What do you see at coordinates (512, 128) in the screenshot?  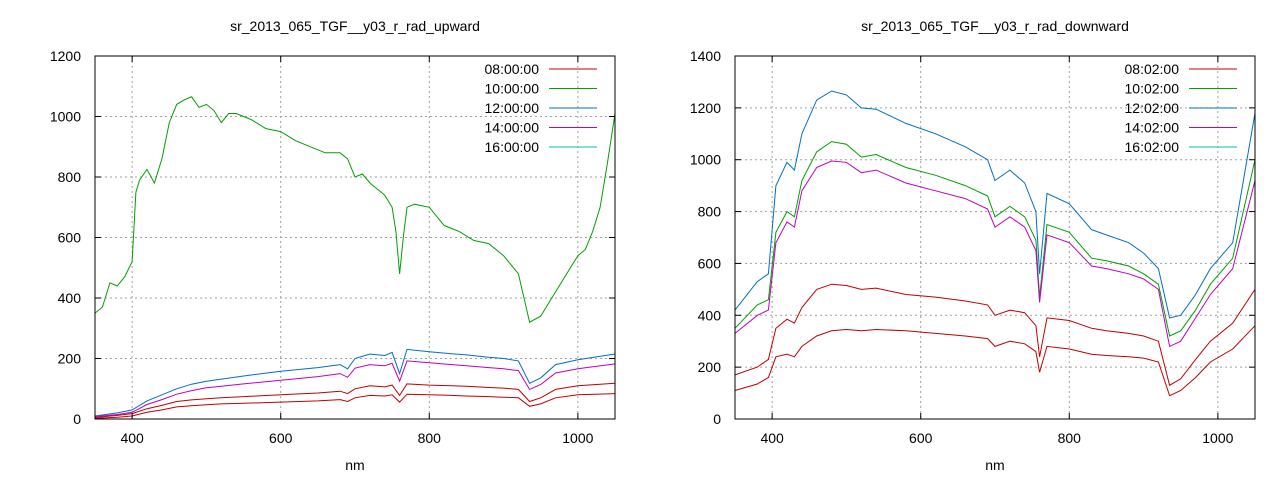 I see `legend-label: 14:00:00` at bounding box center [512, 128].